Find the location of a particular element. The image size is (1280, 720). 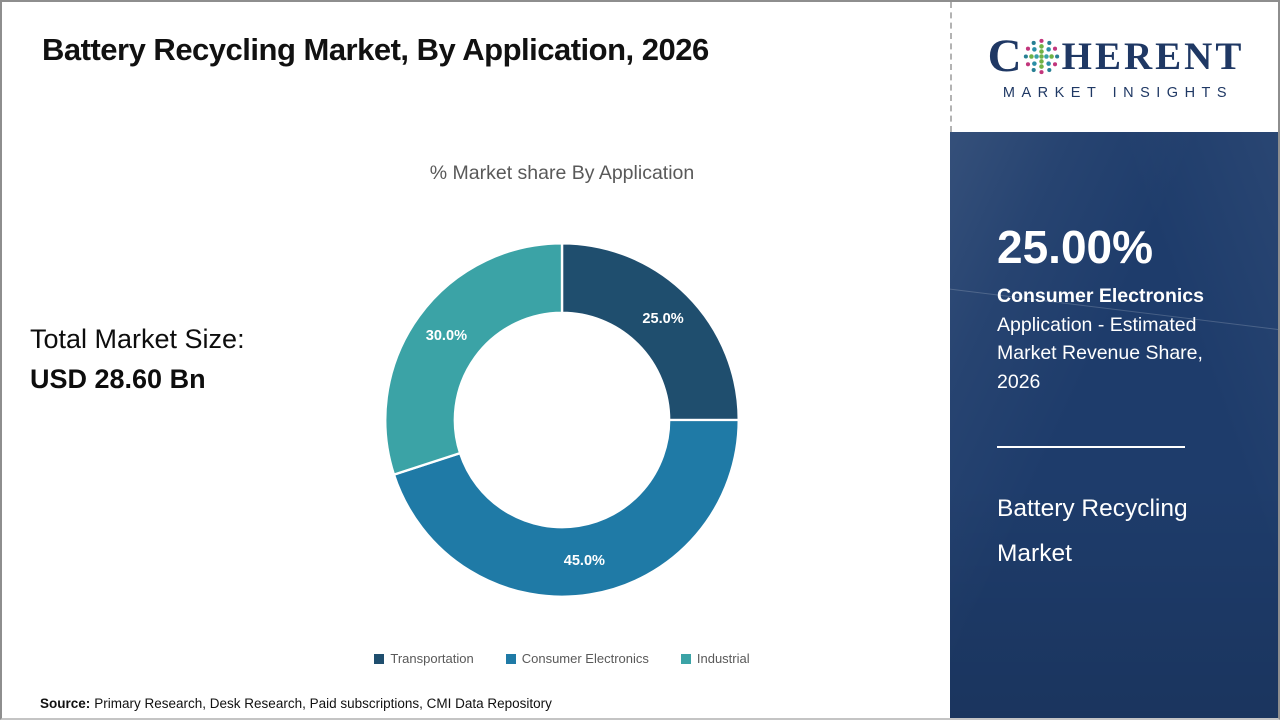

total-market-size-value: USD 28.60 Bn is located at coordinates (118, 379).